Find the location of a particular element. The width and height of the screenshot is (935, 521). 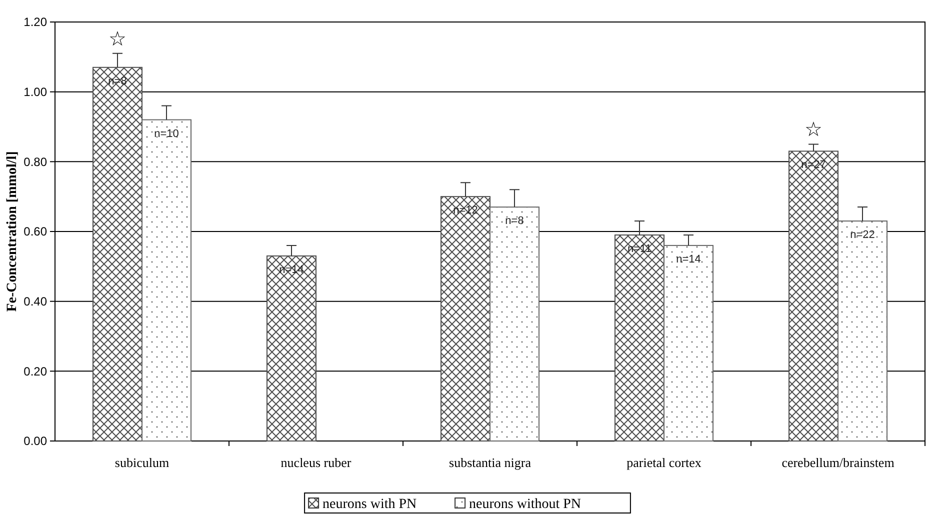

y-axis-title: Fe-Concentration [mmol/l] is located at coordinates (12, 231).